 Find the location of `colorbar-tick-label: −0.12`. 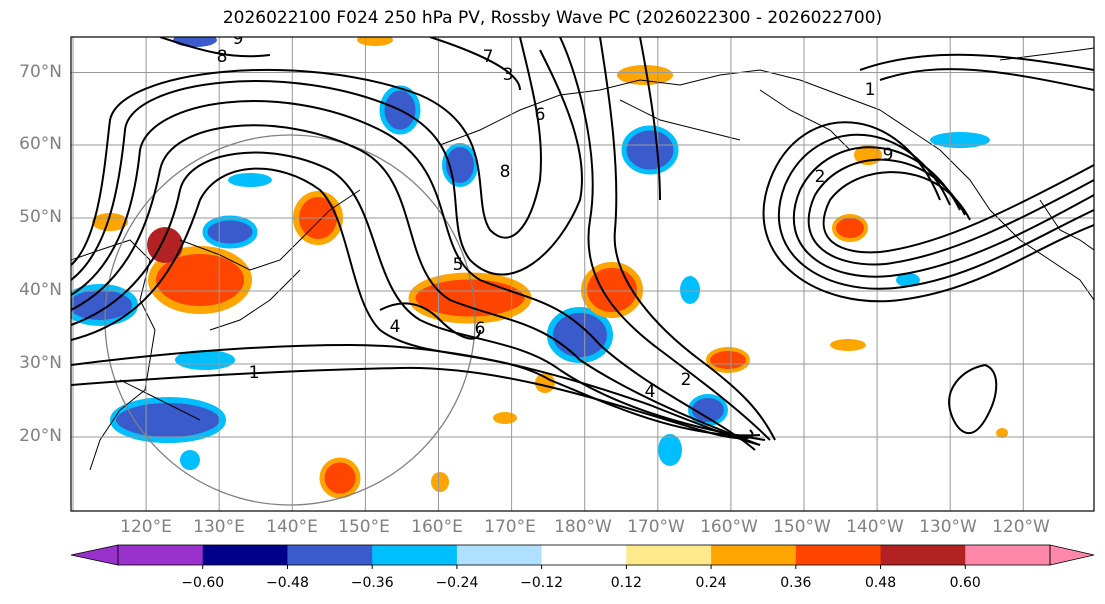

colorbar-tick-label: −0.12 is located at coordinates (542, 583).